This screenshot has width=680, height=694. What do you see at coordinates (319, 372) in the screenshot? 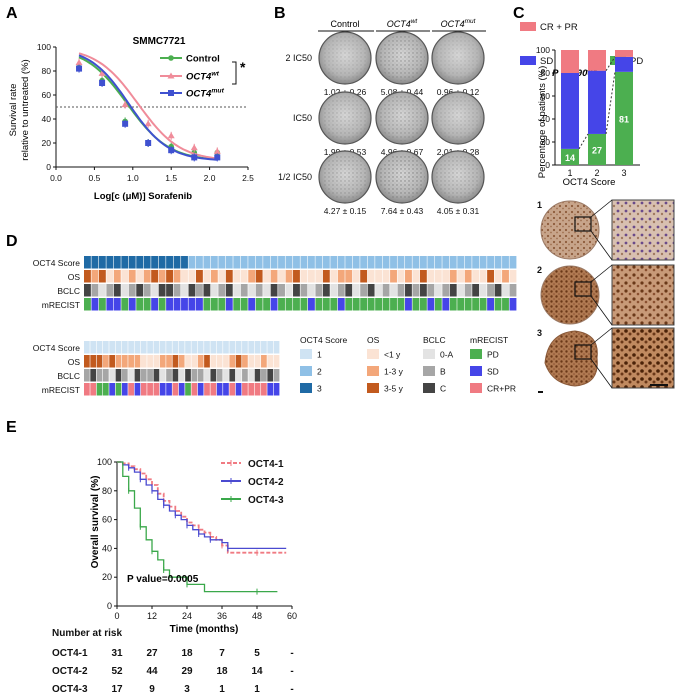
I see `heatmap-legend-label: 2` at bounding box center [319, 372].